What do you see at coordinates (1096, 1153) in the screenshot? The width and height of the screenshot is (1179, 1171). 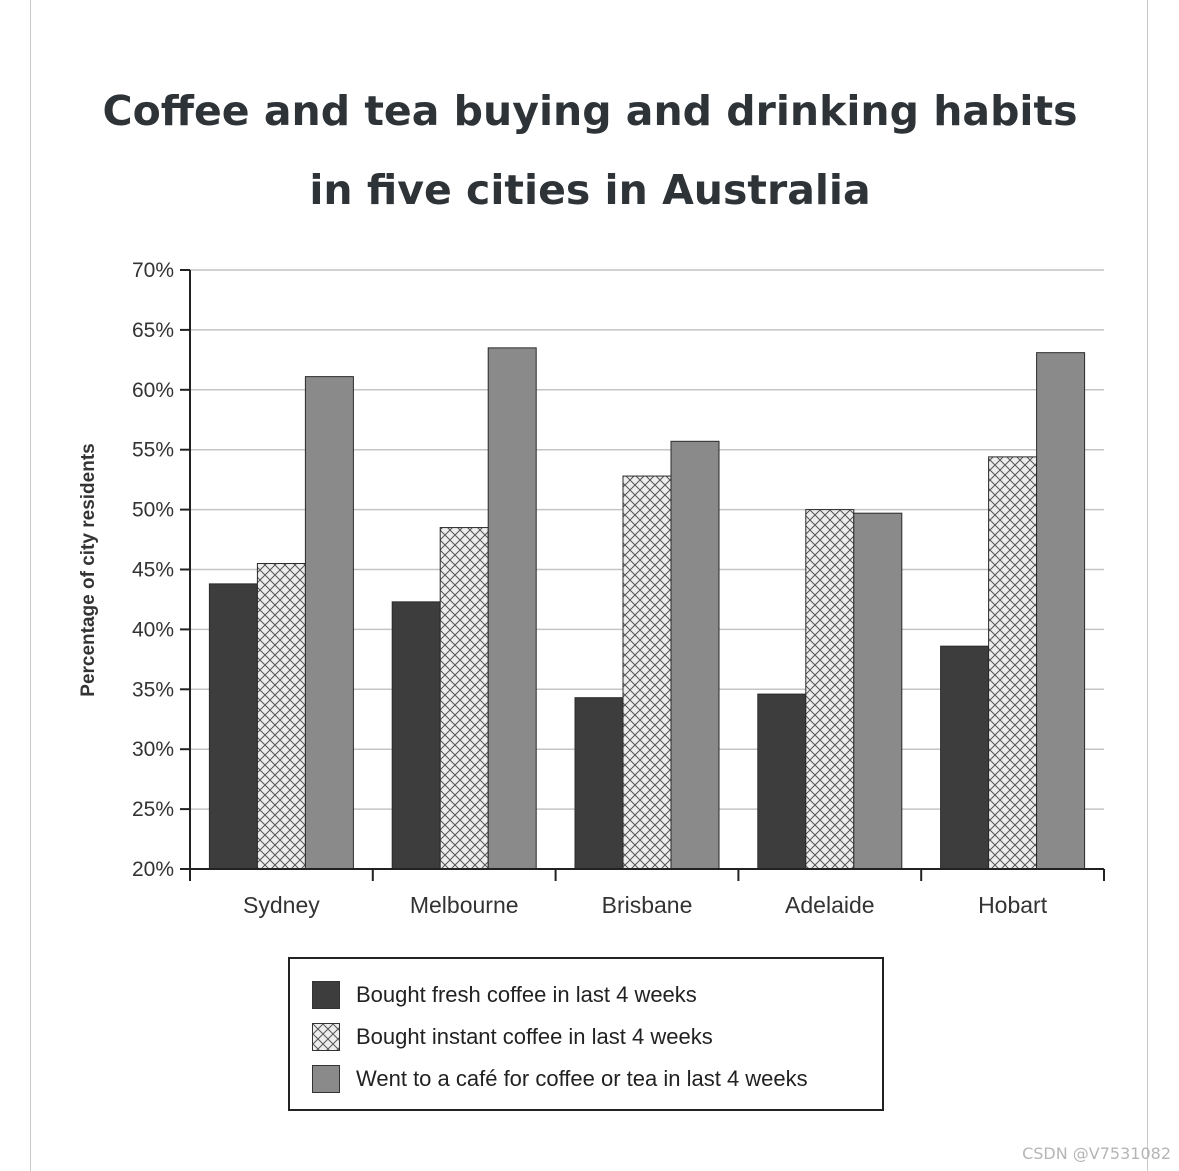 I see `watermark: CSDN @V7531082` at bounding box center [1096, 1153].